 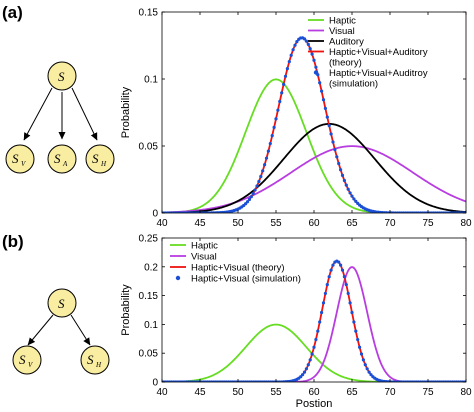 What do you see at coordinates (57, 158) in the screenshot?
I see `graph-a-node-a-letter: S` at bounding box center [57, 158].